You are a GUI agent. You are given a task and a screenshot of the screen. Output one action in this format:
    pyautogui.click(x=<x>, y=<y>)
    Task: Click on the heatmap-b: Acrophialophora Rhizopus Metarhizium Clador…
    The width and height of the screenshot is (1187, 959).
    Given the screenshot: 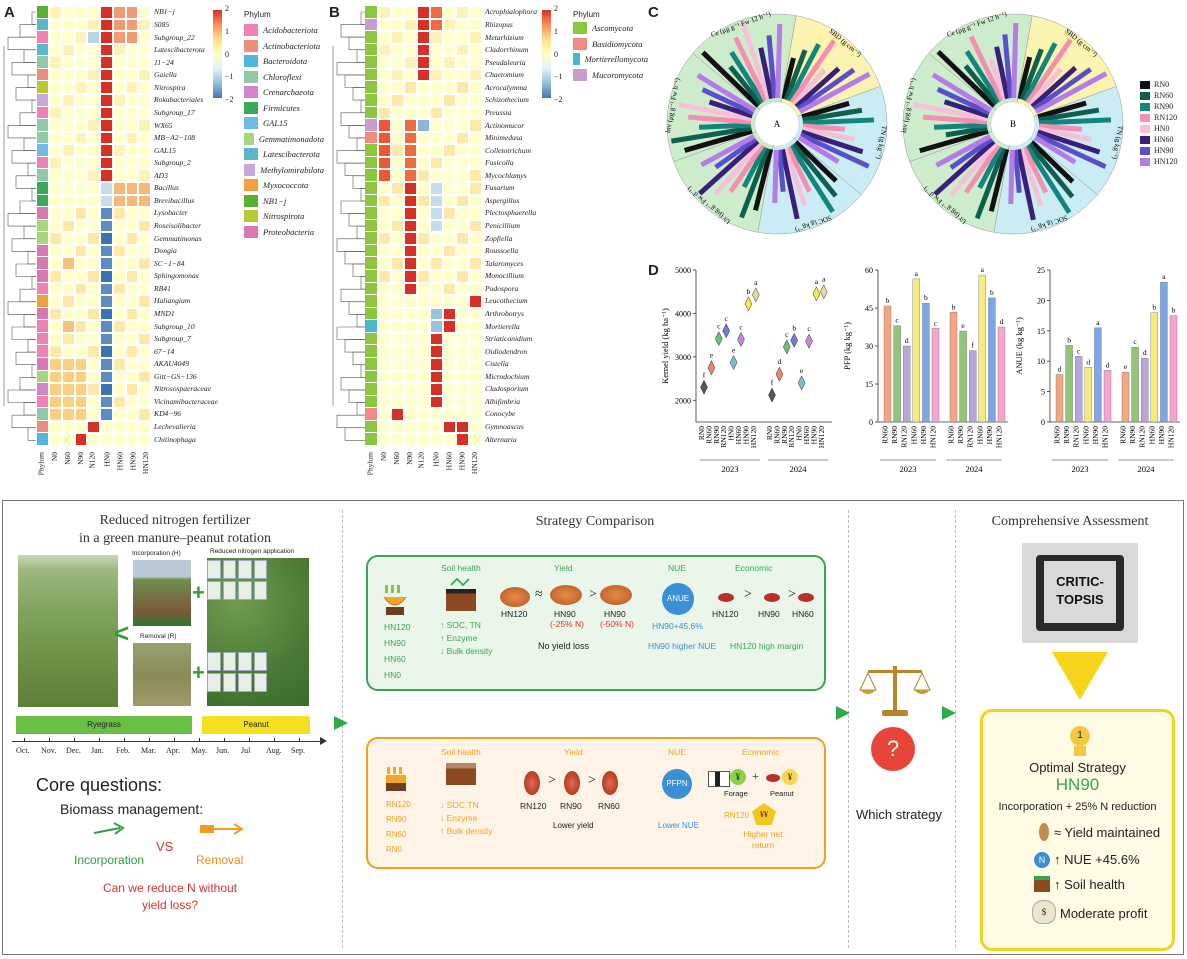 What is the action you would take?
    pyautogui.click(x=486, y=245)
    